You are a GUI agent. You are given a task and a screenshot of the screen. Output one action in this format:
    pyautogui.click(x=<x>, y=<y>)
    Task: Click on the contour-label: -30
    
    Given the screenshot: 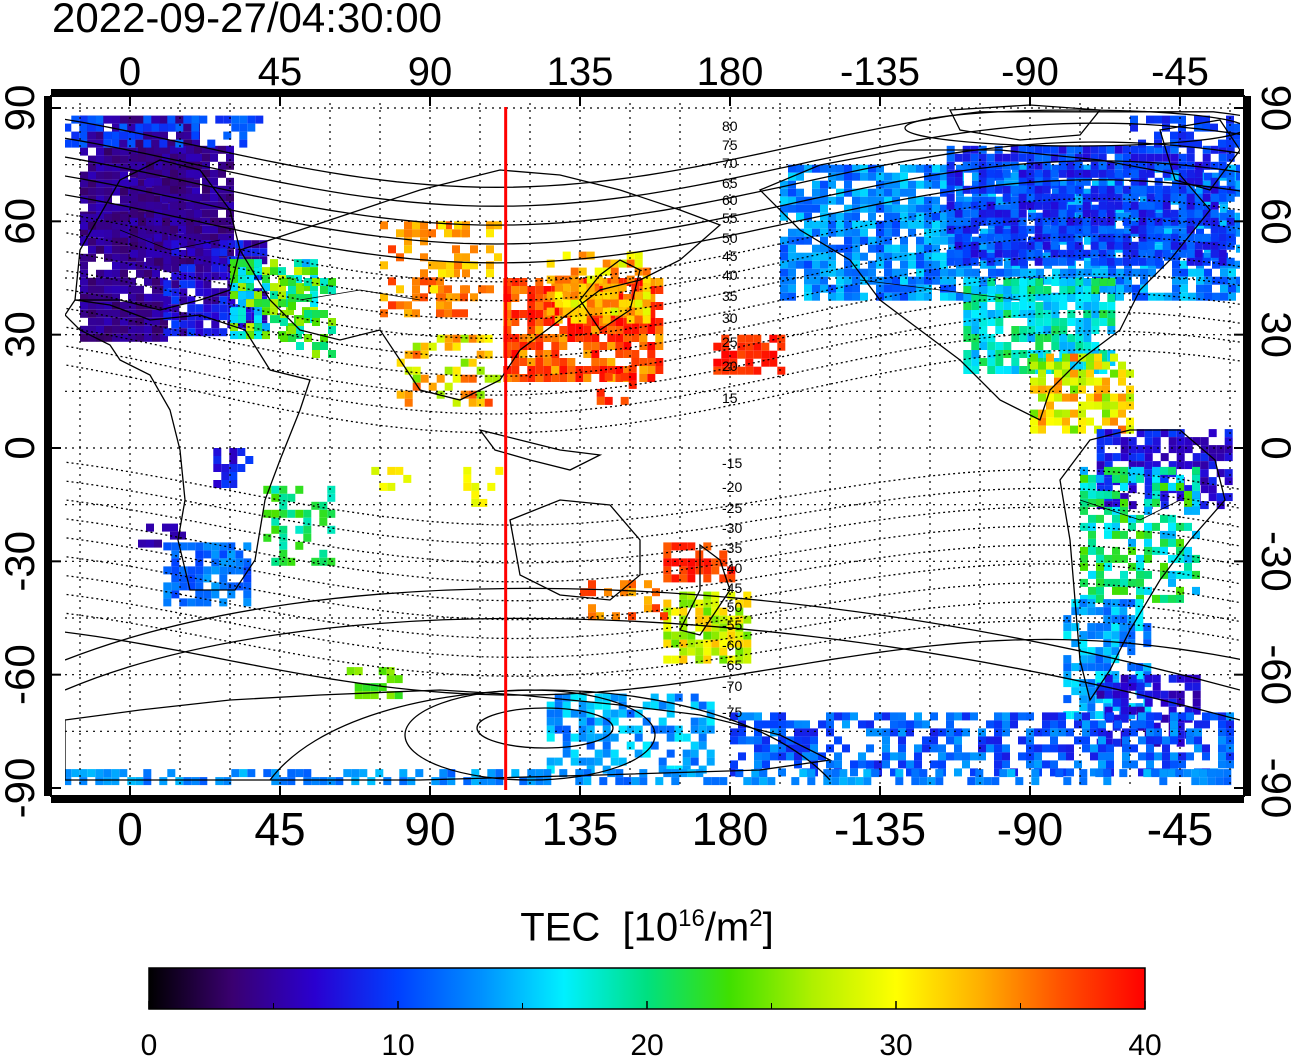 What is the action you would take?
    pyautogui.click(x=732, y=528)
    